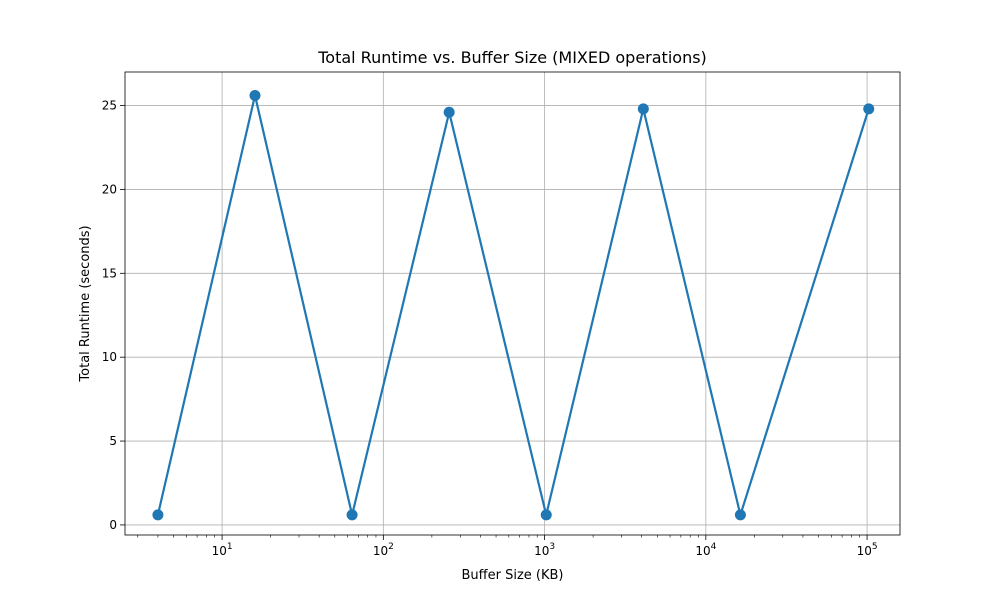 The height and width of the screenshot is (600, 1000). Describe the element at coordinates (391, 547) in the screenshot. I see `x-tick-exponent: 2` at that location.